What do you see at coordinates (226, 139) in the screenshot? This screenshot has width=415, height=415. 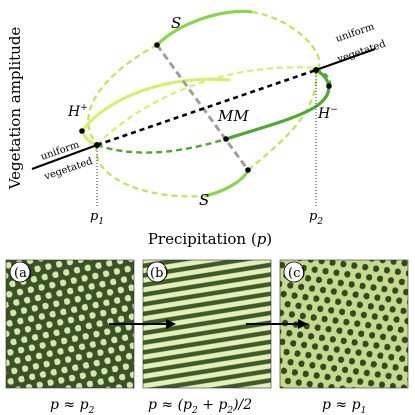 I see `mm-point` at bounding box center [226, 139].